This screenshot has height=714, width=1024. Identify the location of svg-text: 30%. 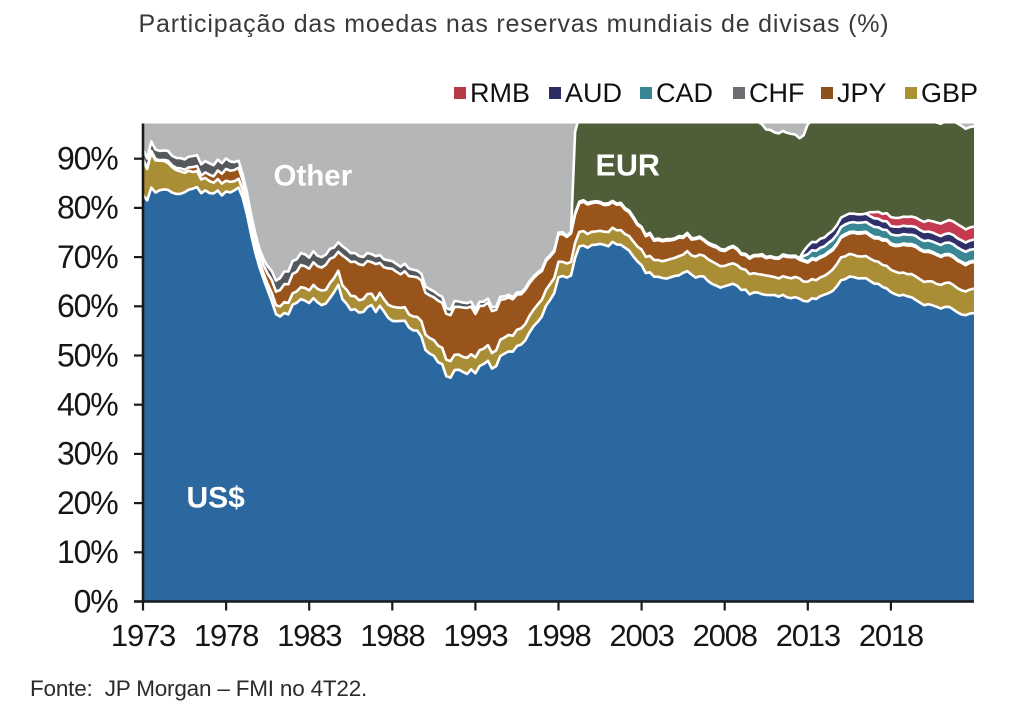
(87, 454).